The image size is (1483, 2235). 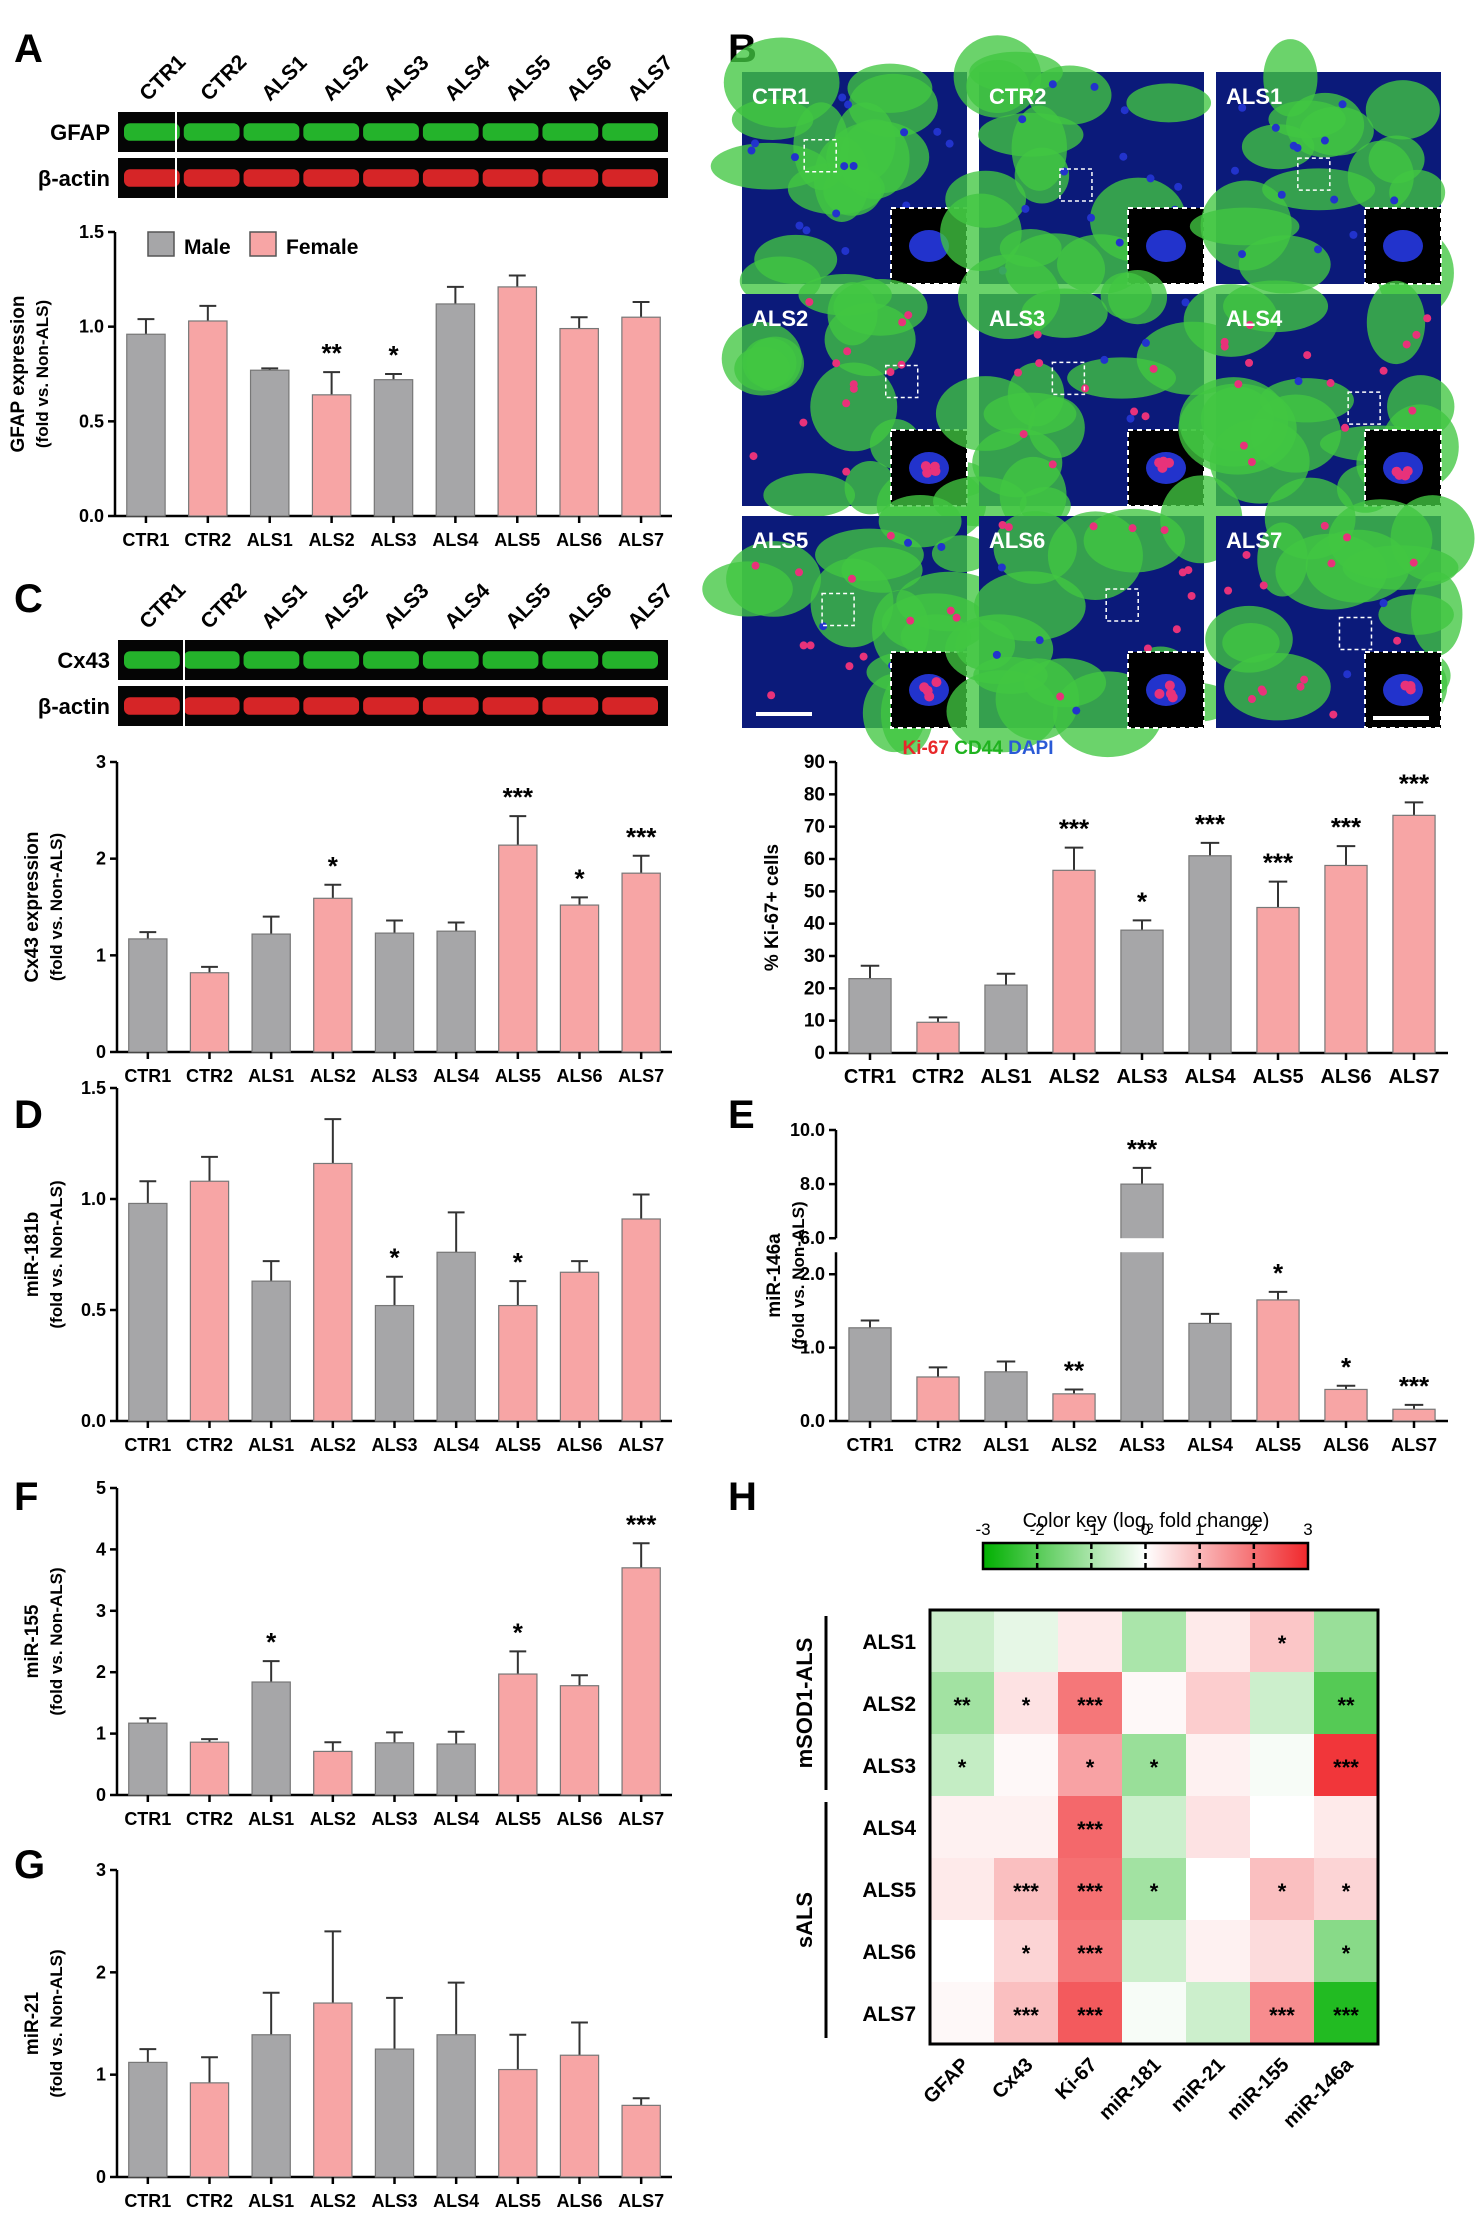 What do you see at coordinates (333, 2201) in the screenshot?
I see `x-tick-label: ALS2` at bounding box center [333, 2201].